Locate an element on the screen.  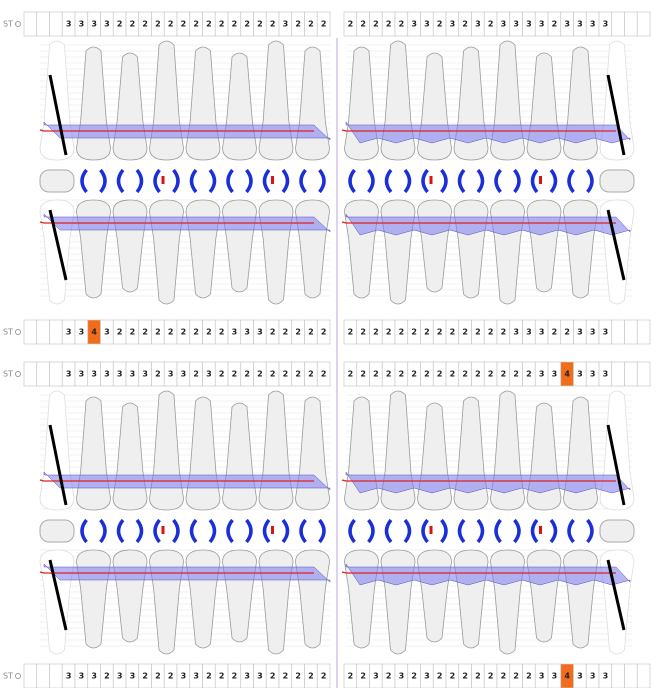
occlusal-mark is located at coordinates (163, 180).